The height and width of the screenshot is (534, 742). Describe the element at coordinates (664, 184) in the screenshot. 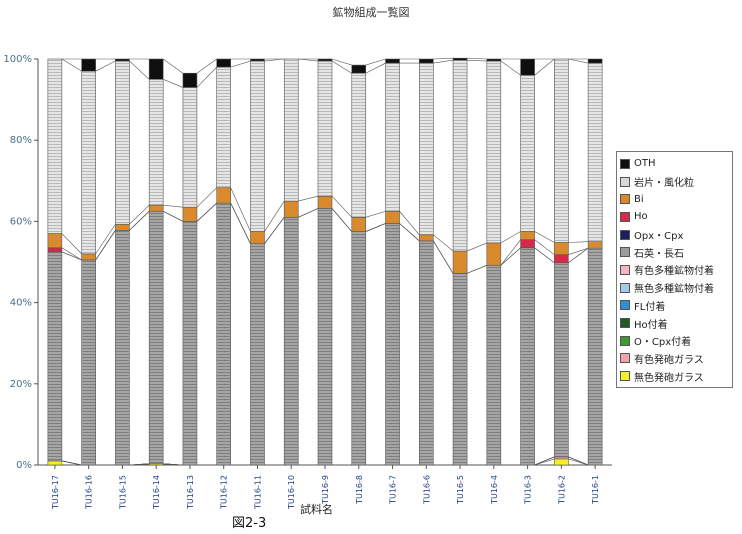

I see `legend-label: 岩片・風化粒` at that location.